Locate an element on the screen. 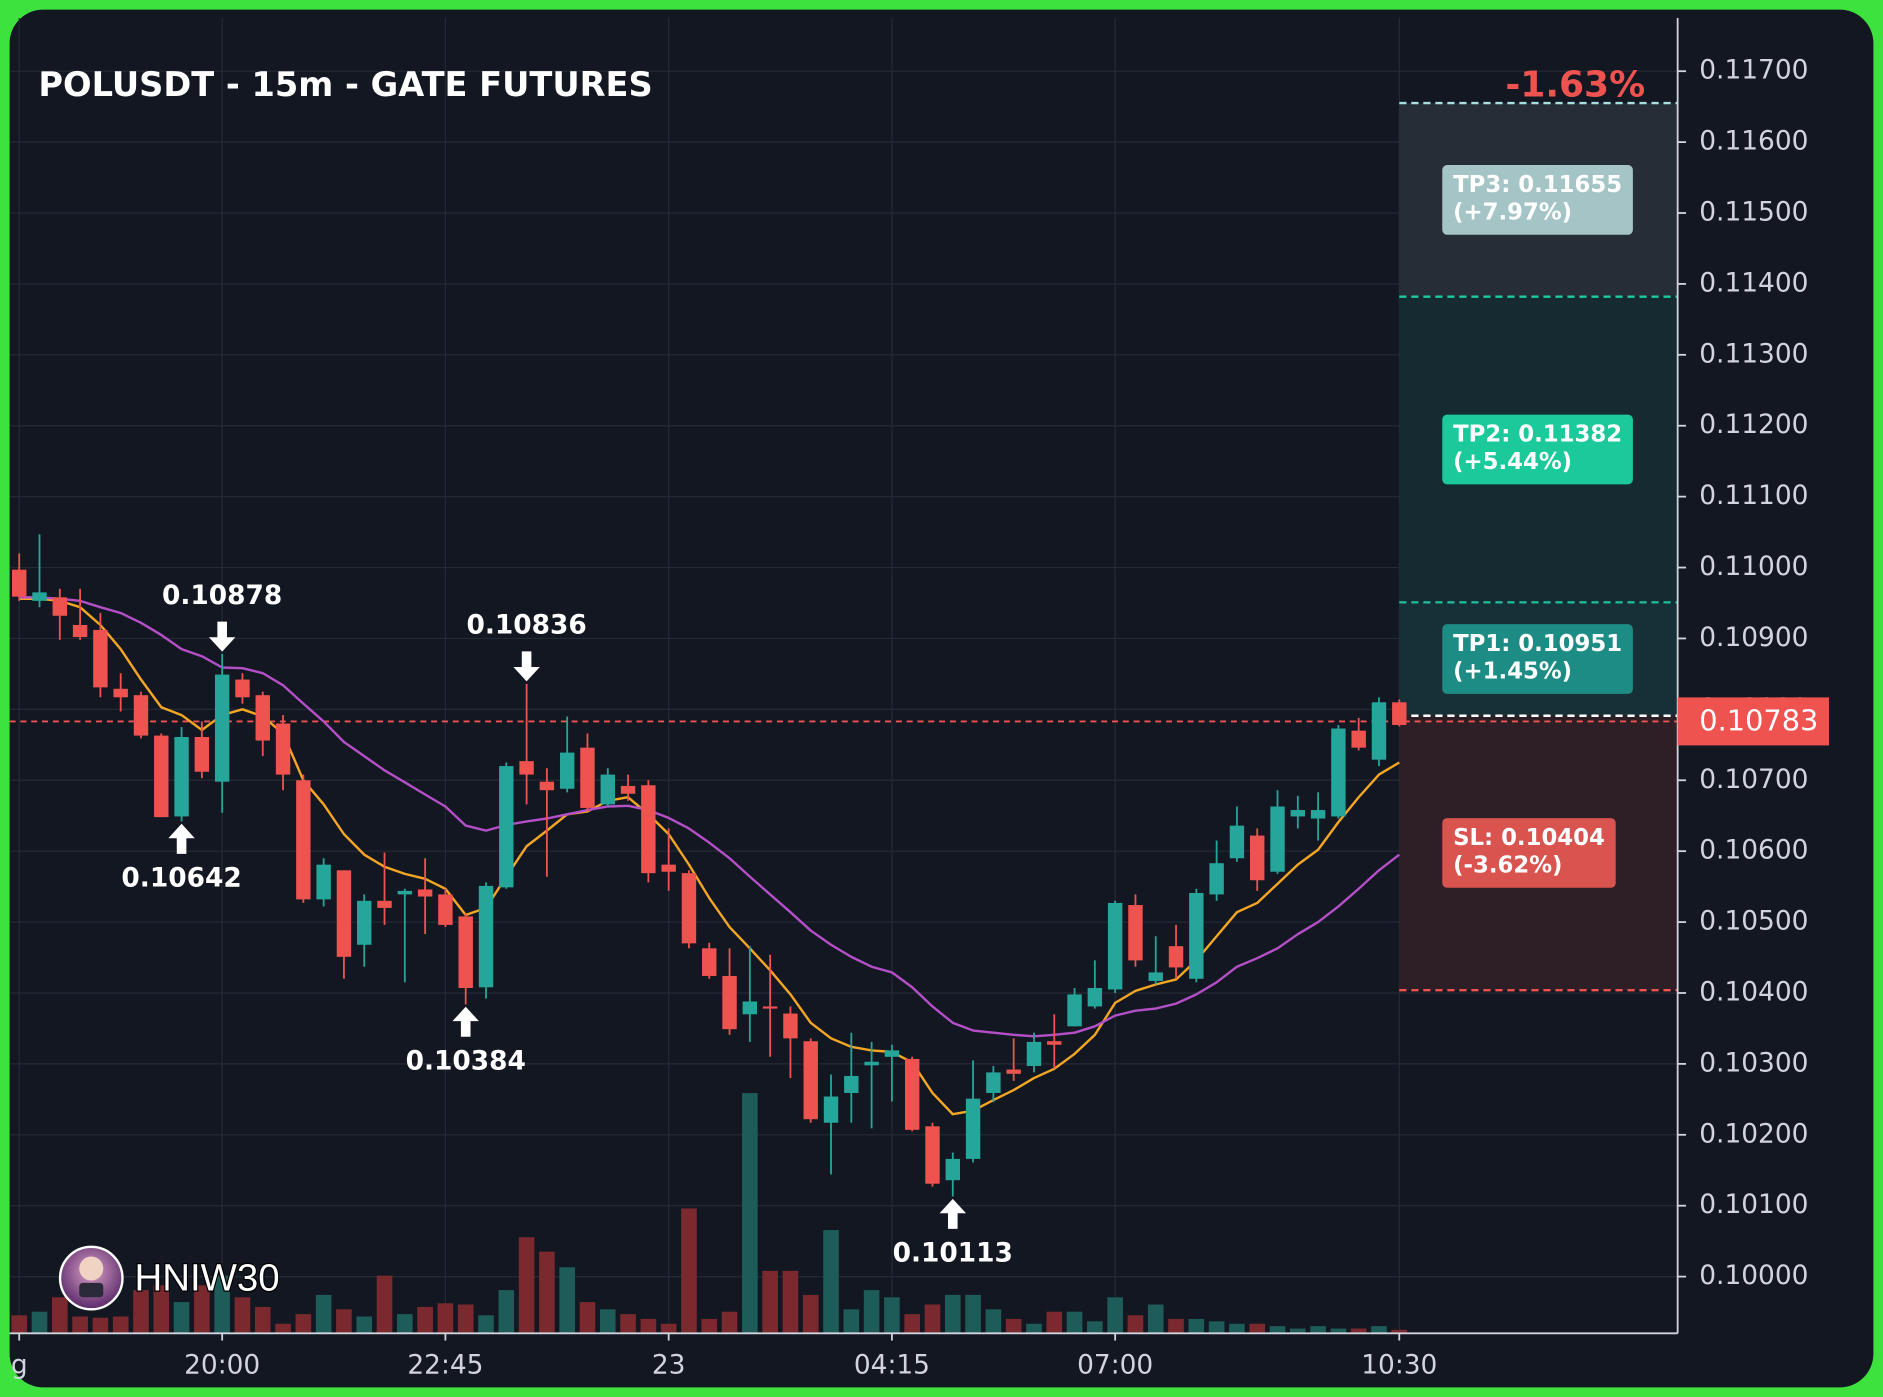  y-tick-label: 0.10500 is located at coordinates (1753, 921).